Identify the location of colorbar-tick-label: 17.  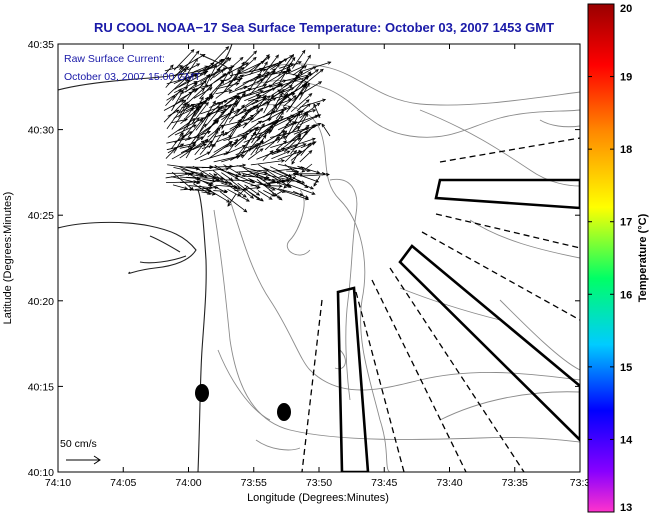
(626, 223).